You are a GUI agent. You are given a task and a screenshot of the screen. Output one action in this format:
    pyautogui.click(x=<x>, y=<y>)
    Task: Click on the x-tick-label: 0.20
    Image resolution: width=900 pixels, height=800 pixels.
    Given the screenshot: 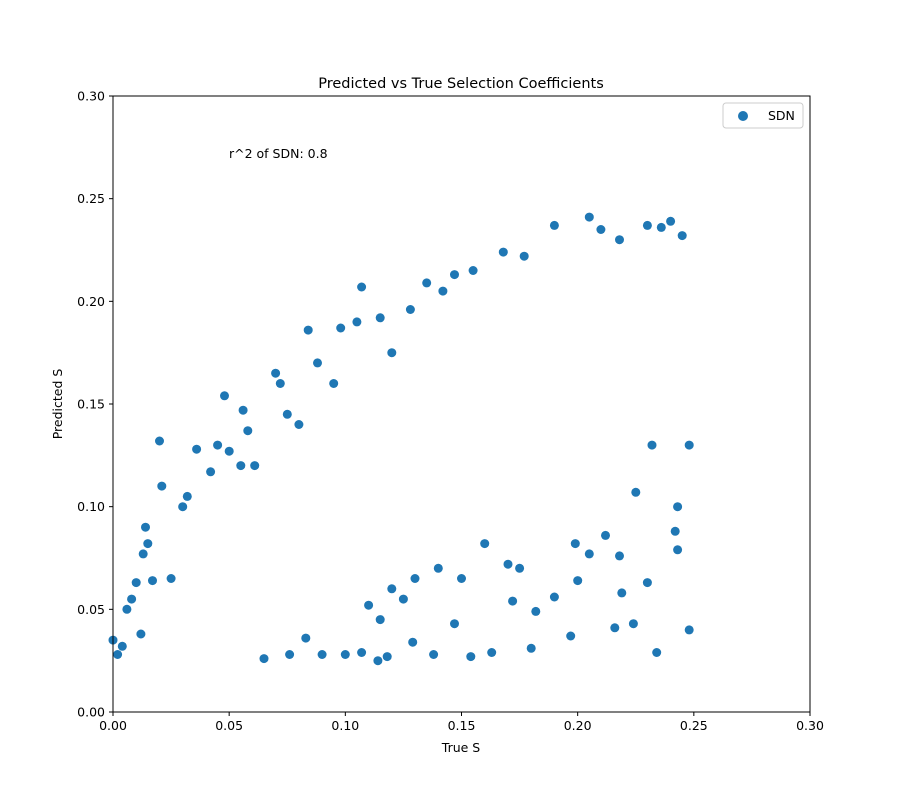 What is the action you would take?
    pyautogui.click(x=578, y=725)
    